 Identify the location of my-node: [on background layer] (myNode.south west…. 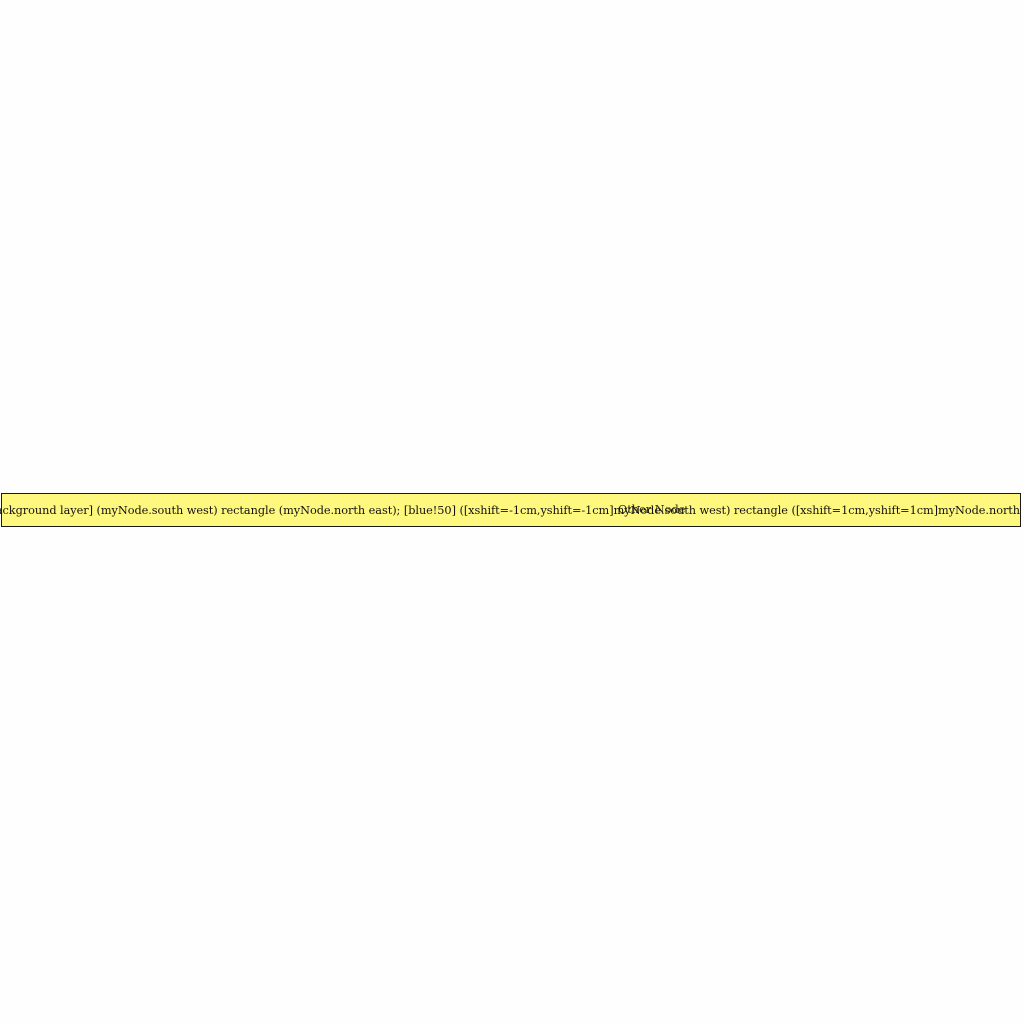
(512, 510).